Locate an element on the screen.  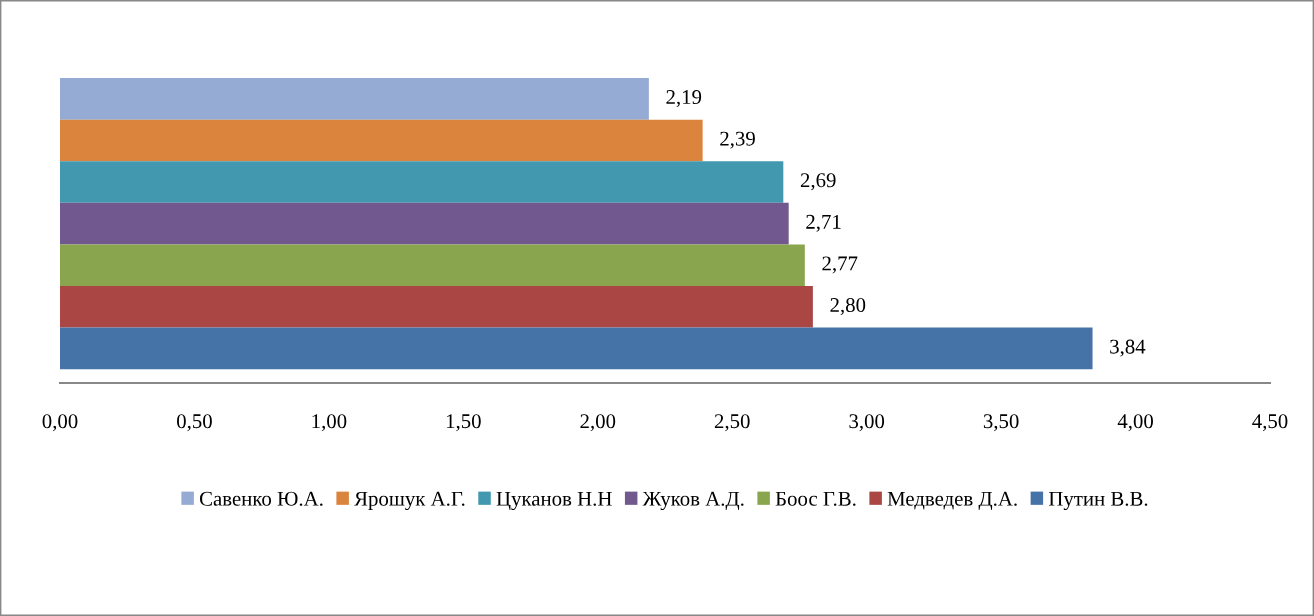
x-tick-label: 4,00 is located at coordinates (1135, 423).